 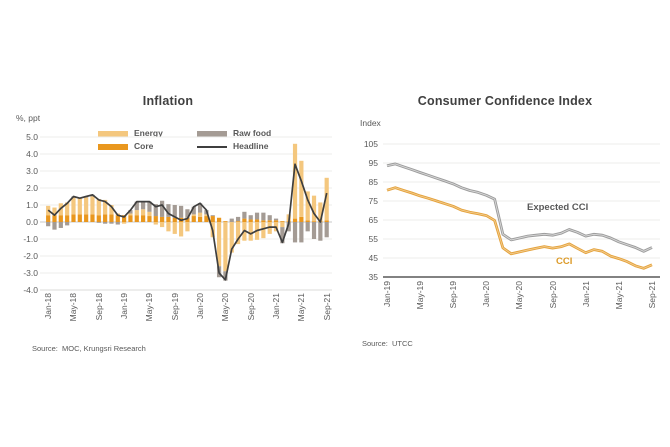 I want to click on x-tick-label: Sep-20, so click(x=552, y=295).